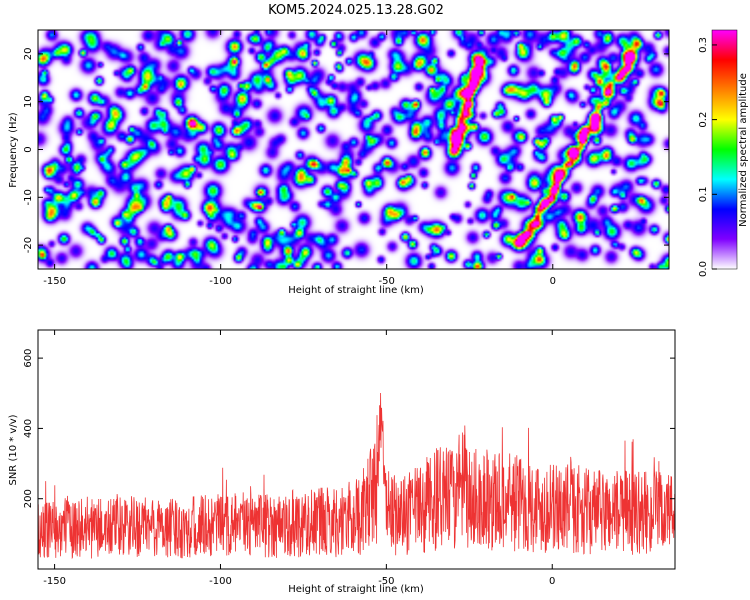  I want to click on heatmap-y-tick-label: -10, so click(28, 197).